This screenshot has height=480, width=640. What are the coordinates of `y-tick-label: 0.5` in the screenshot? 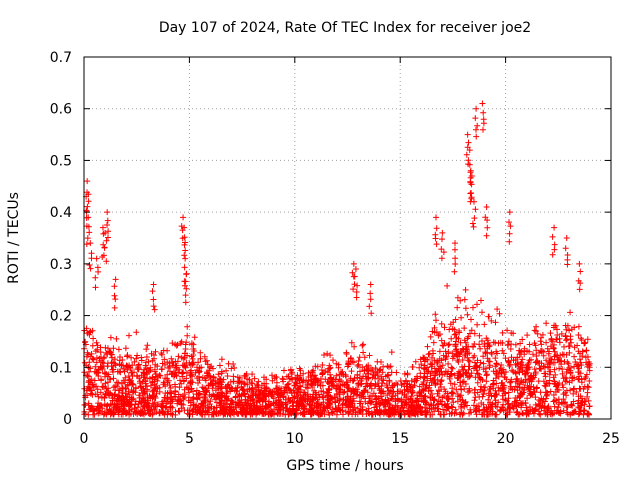 It's located at (61, 161).